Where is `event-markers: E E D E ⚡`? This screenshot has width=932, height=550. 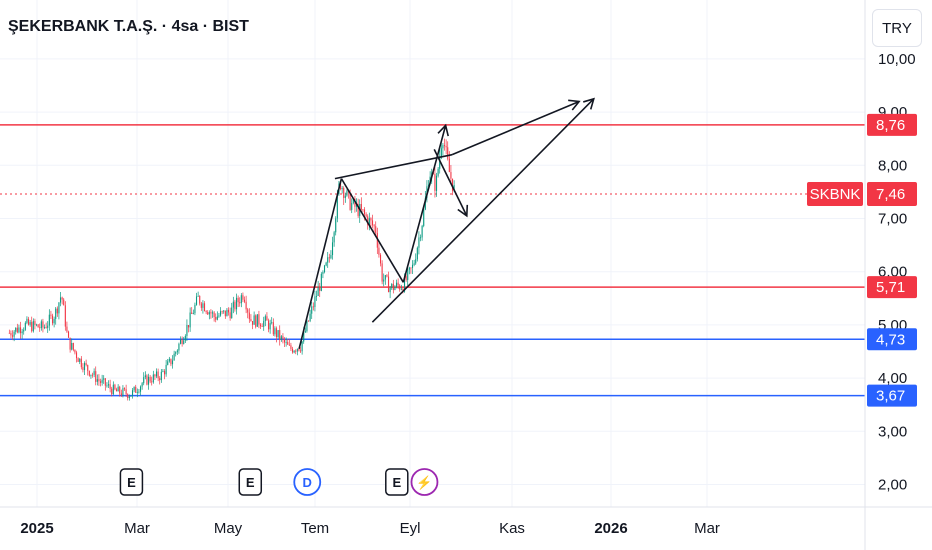
event-markers: E E D E ⚡ is located at coordinates (279, 482).